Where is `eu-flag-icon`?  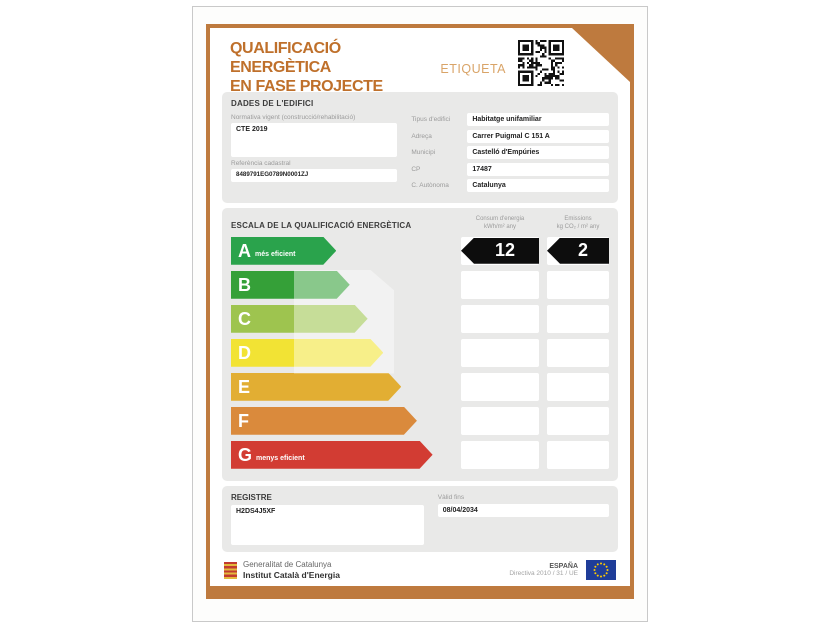
eu-flag-icon is located at coordinates (601, 570).